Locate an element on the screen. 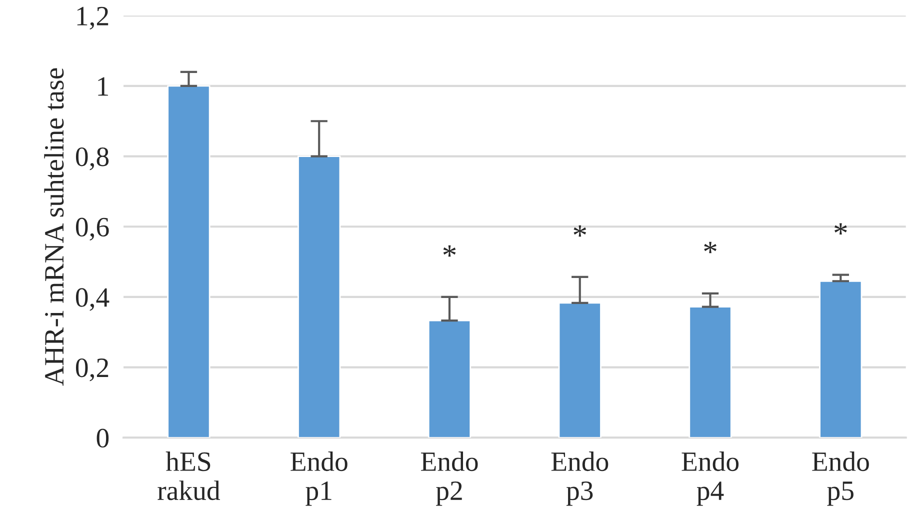 This screenshot has width=915, height=521. y-axis-title: AHR-i mRNA suhteline tase is located at coordinates (54, 227).